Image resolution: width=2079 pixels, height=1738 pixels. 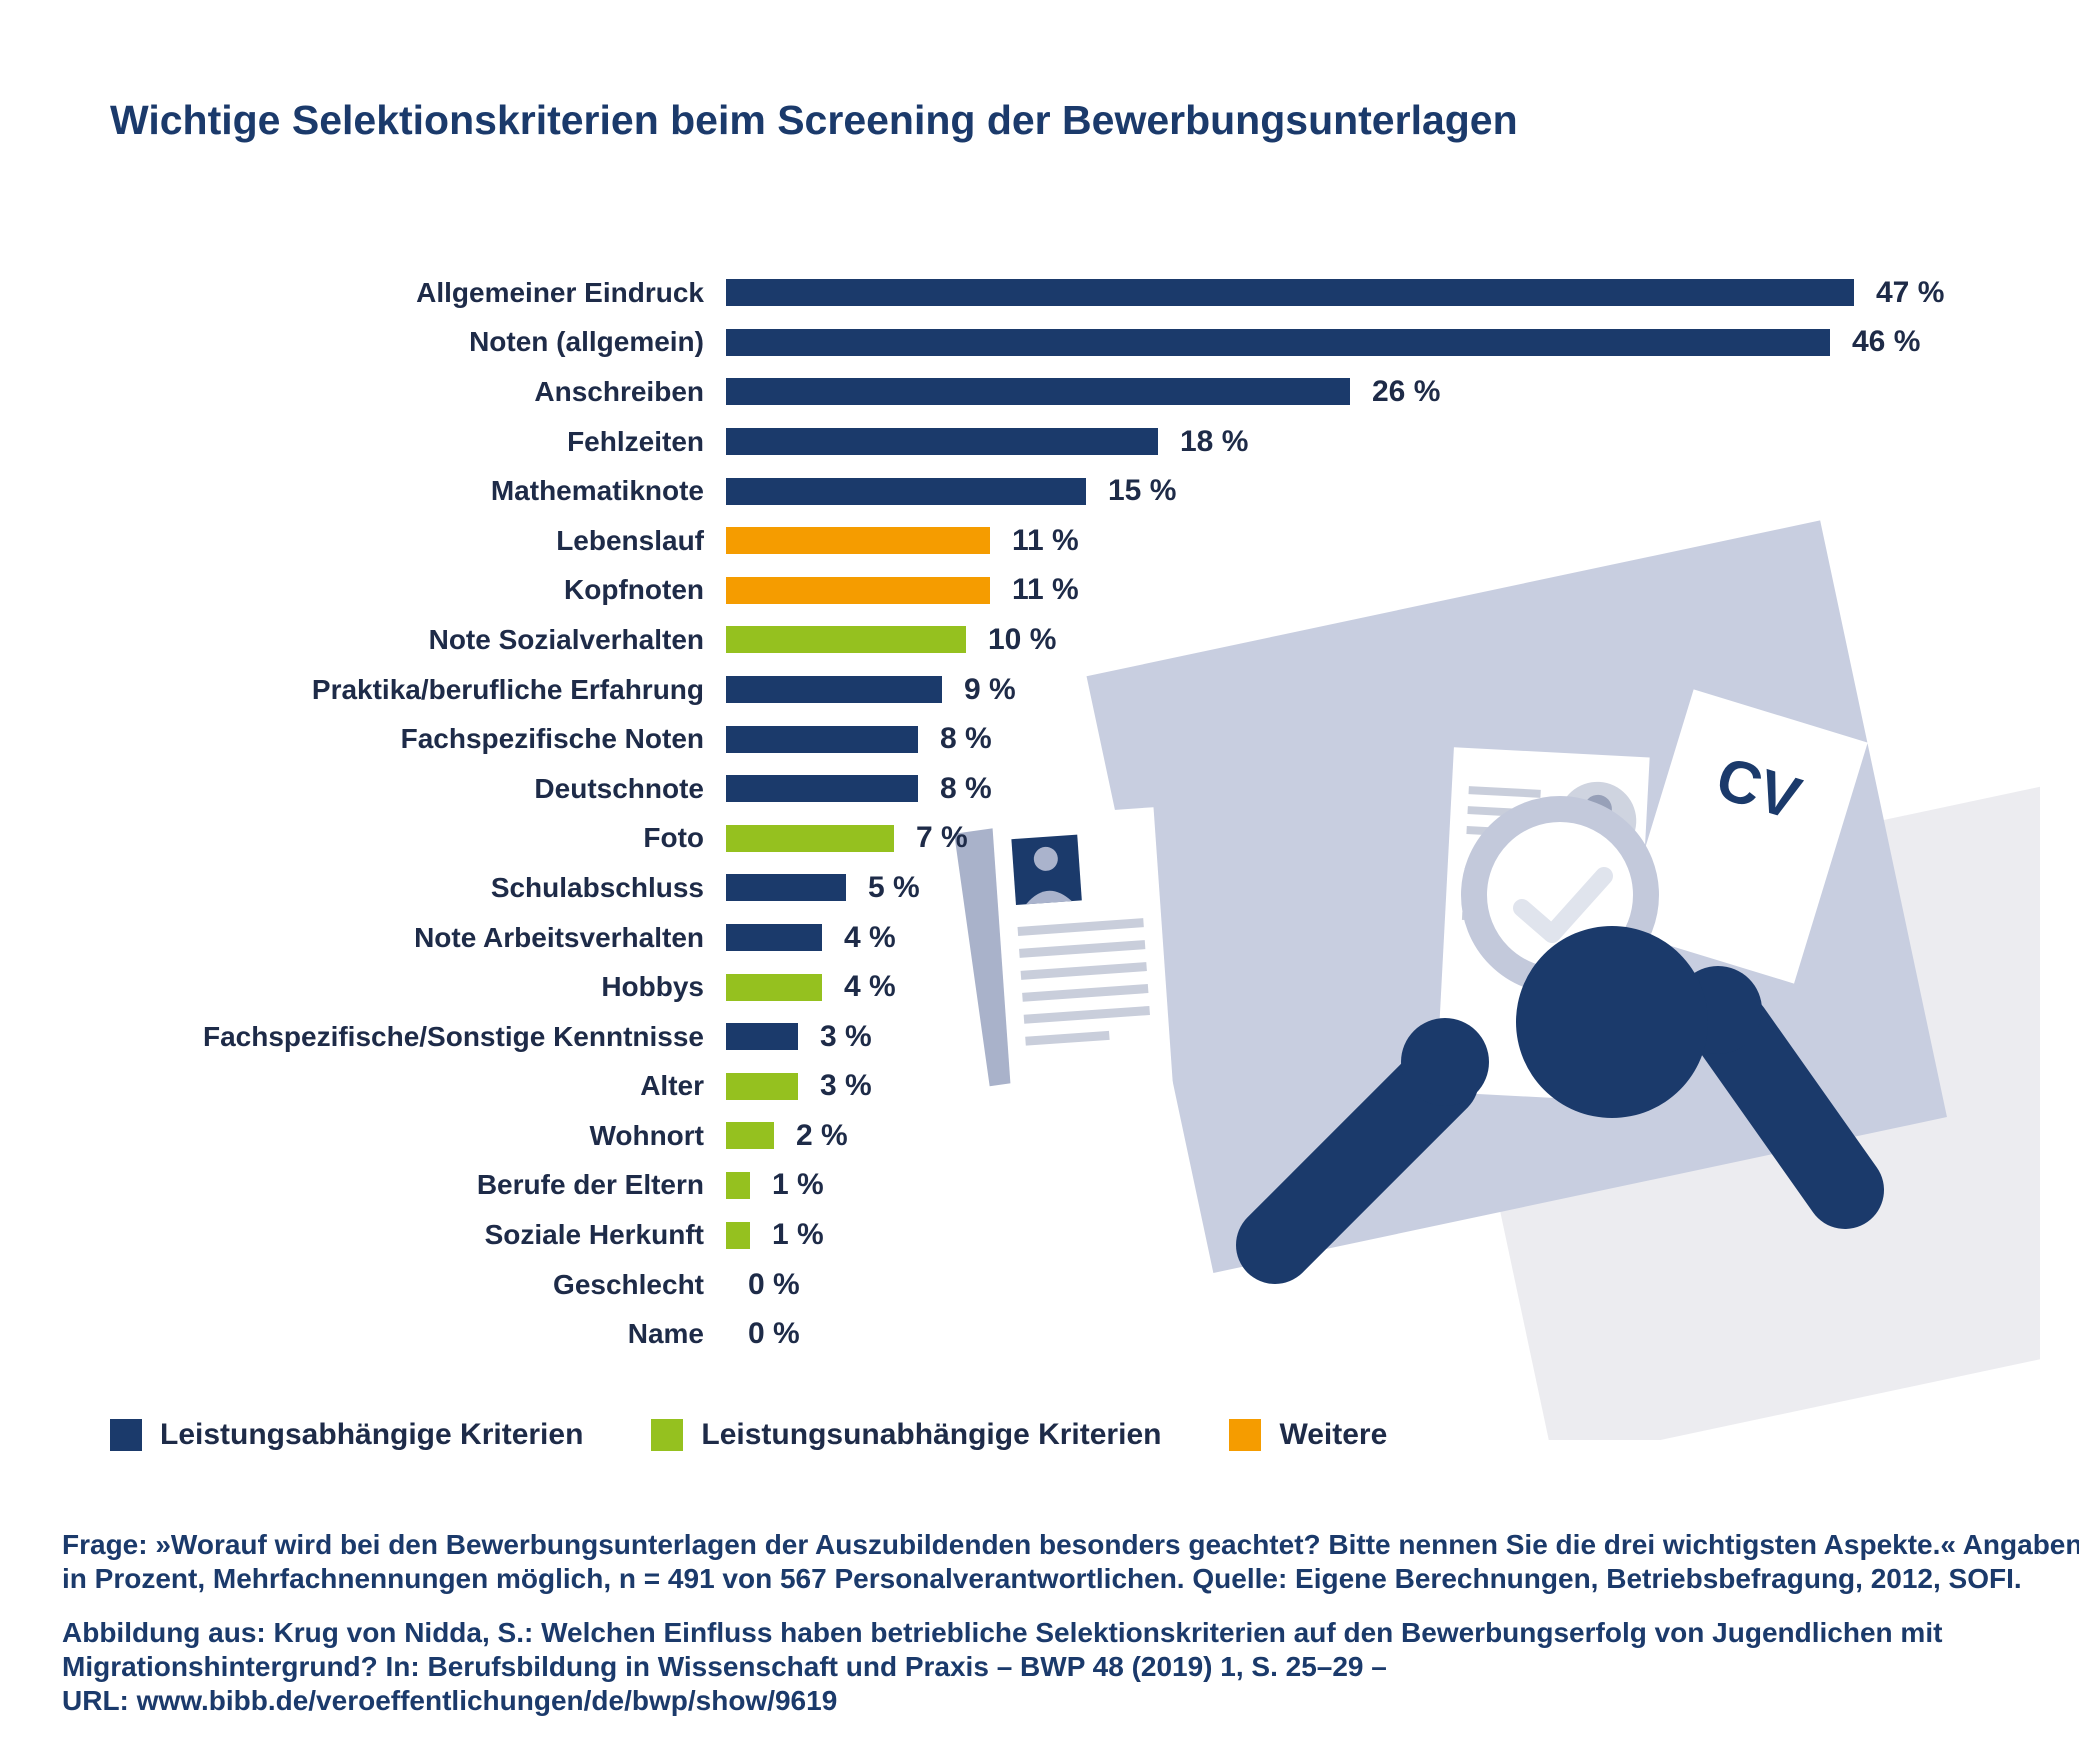 I want to click on value-label: 5 %, so click(x=894, y=887).